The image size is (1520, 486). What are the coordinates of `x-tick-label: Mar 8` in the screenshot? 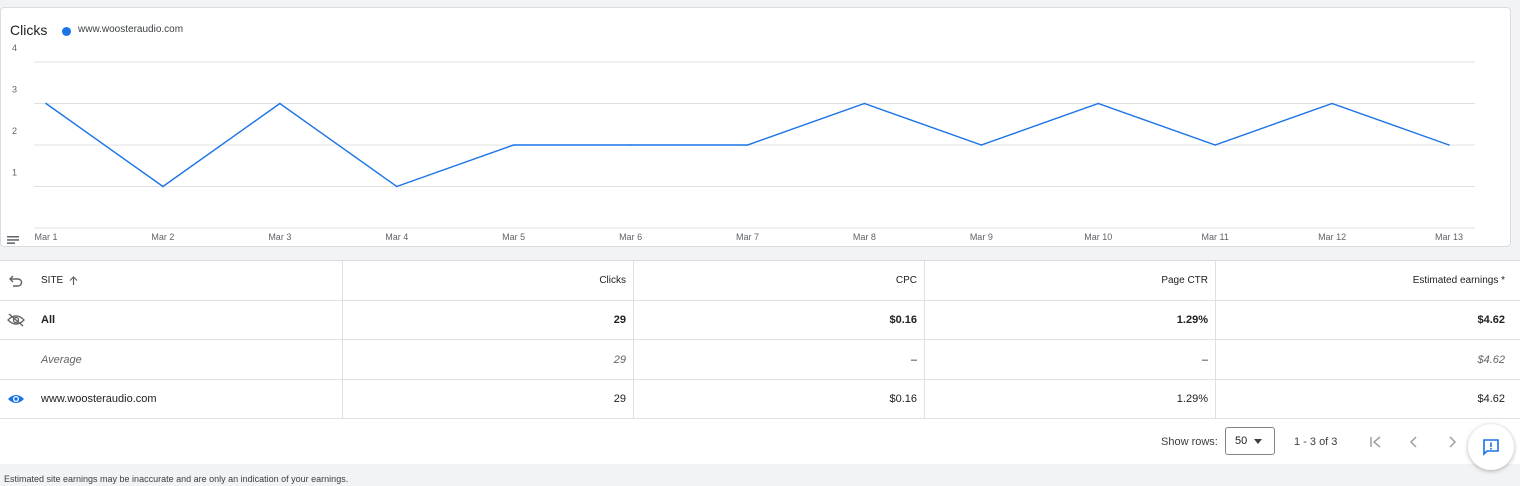 It's located at (864, 237).